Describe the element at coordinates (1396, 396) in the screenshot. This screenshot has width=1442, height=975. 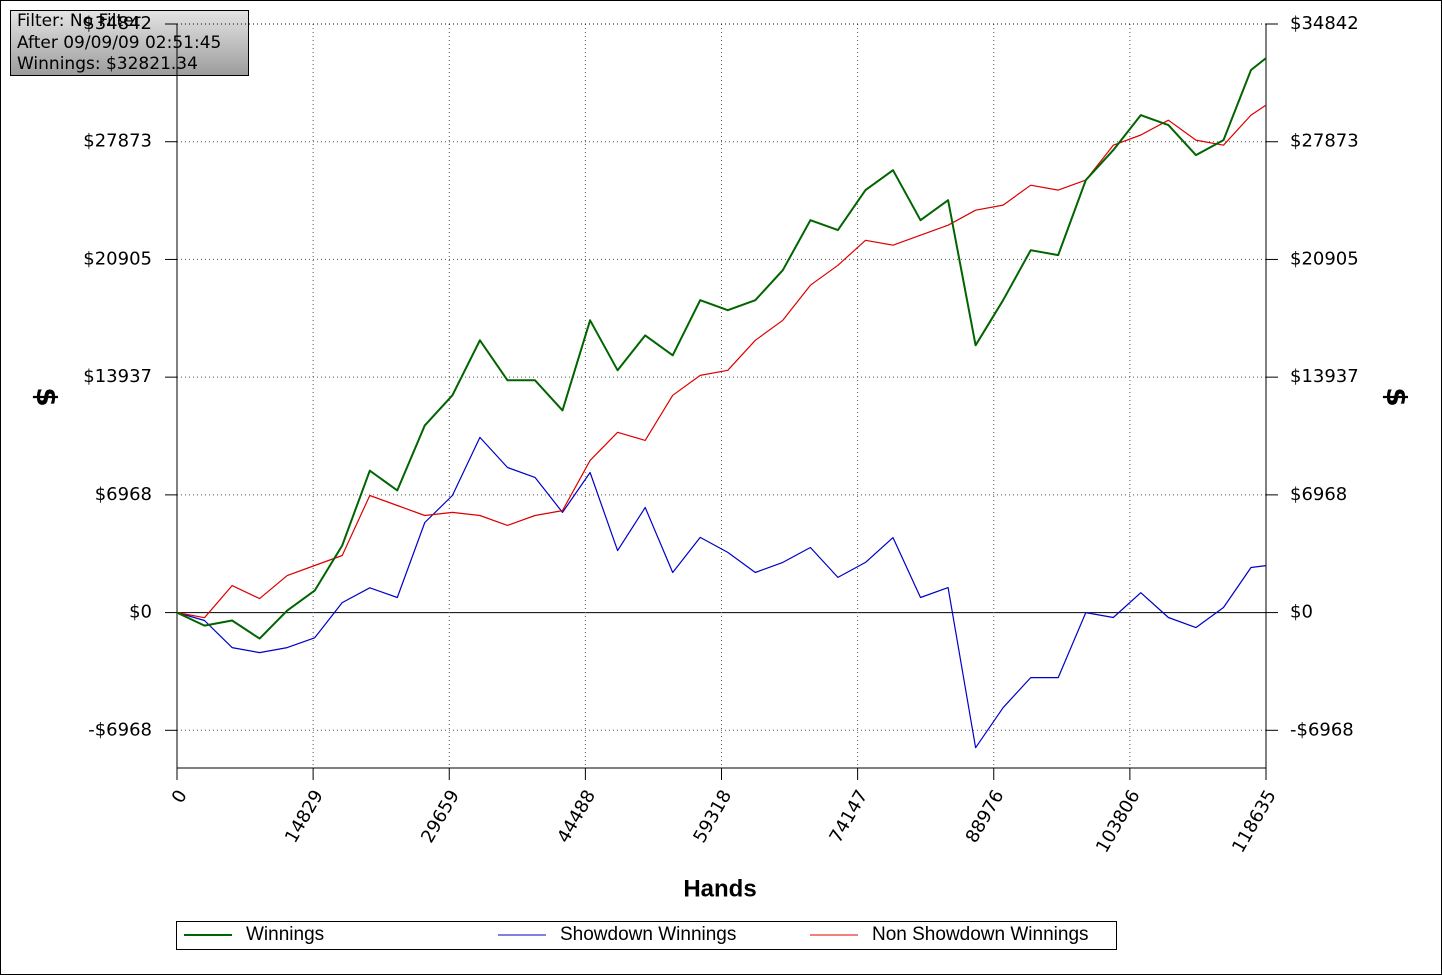
I see `y2-axis-title: $` at that location.